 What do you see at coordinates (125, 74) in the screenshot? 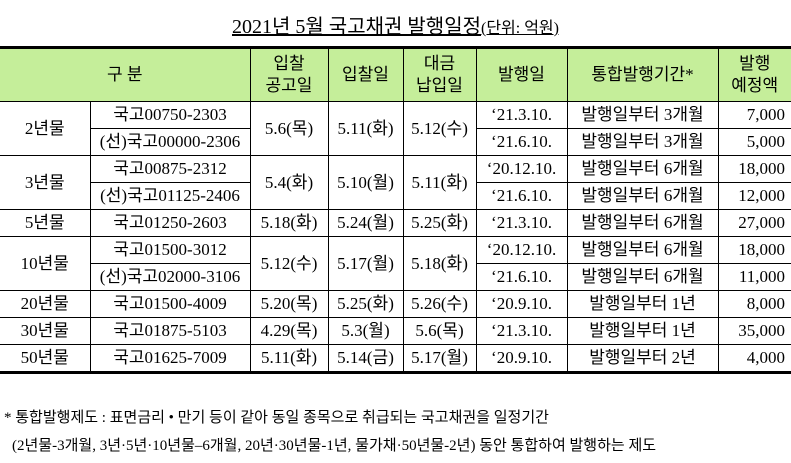
I see `header-category: 구 분` at bounding box center [125, 74].